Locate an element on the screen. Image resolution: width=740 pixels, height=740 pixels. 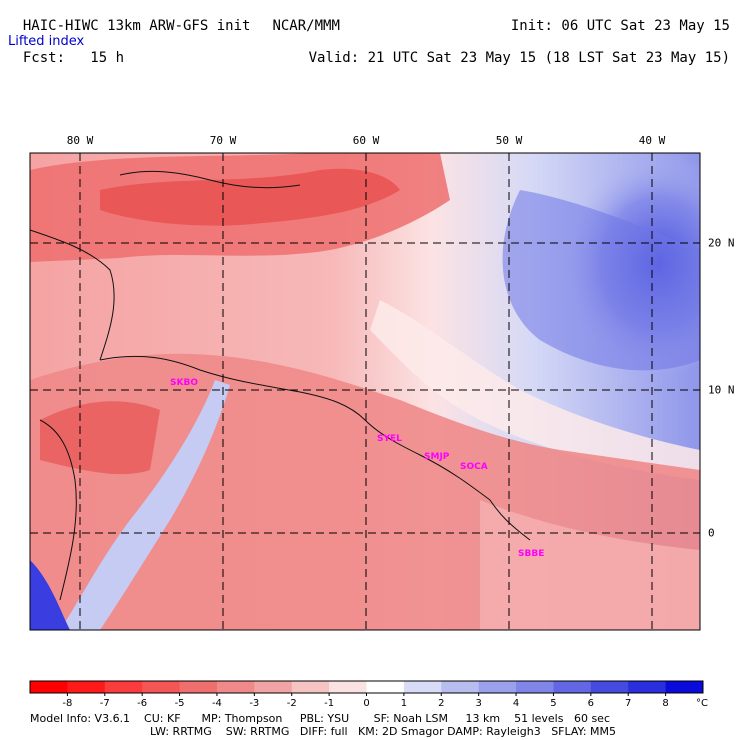
organization-label: NCAR/MMM is located at coordinates (306, 26).